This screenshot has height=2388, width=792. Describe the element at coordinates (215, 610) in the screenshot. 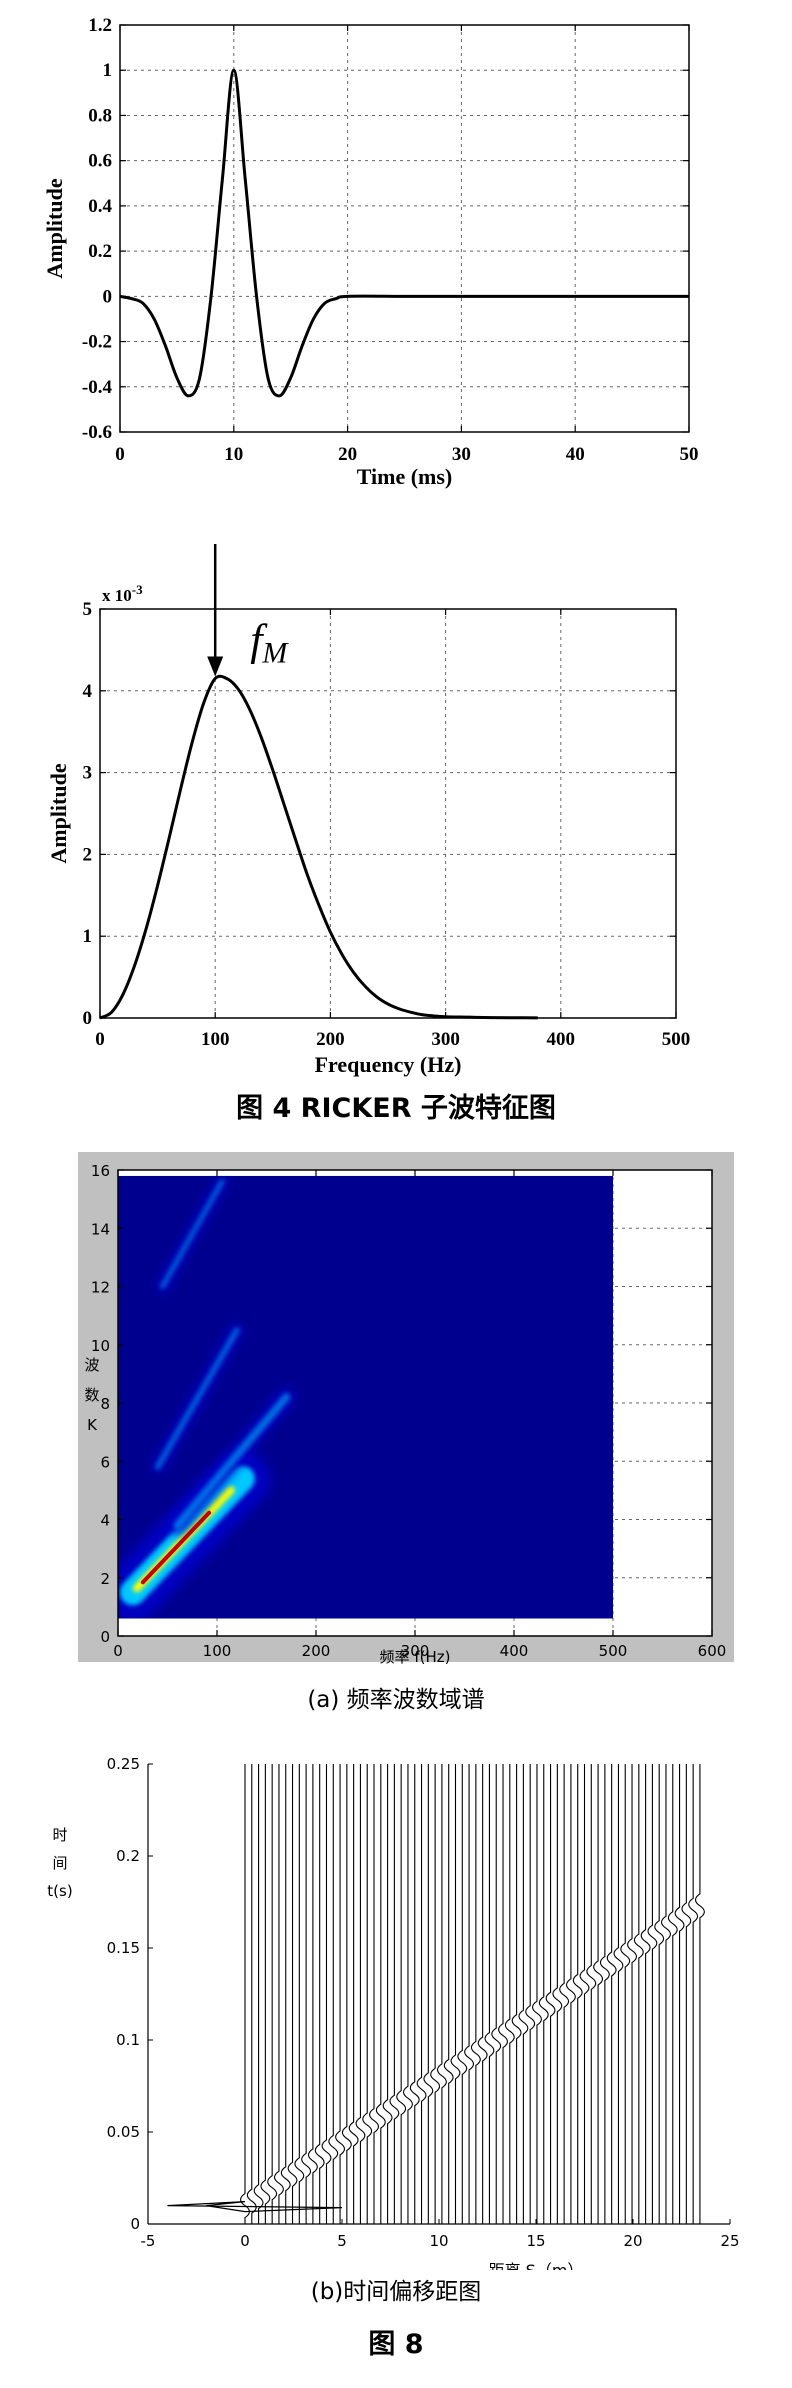

I see `peak-arrow` at that location.